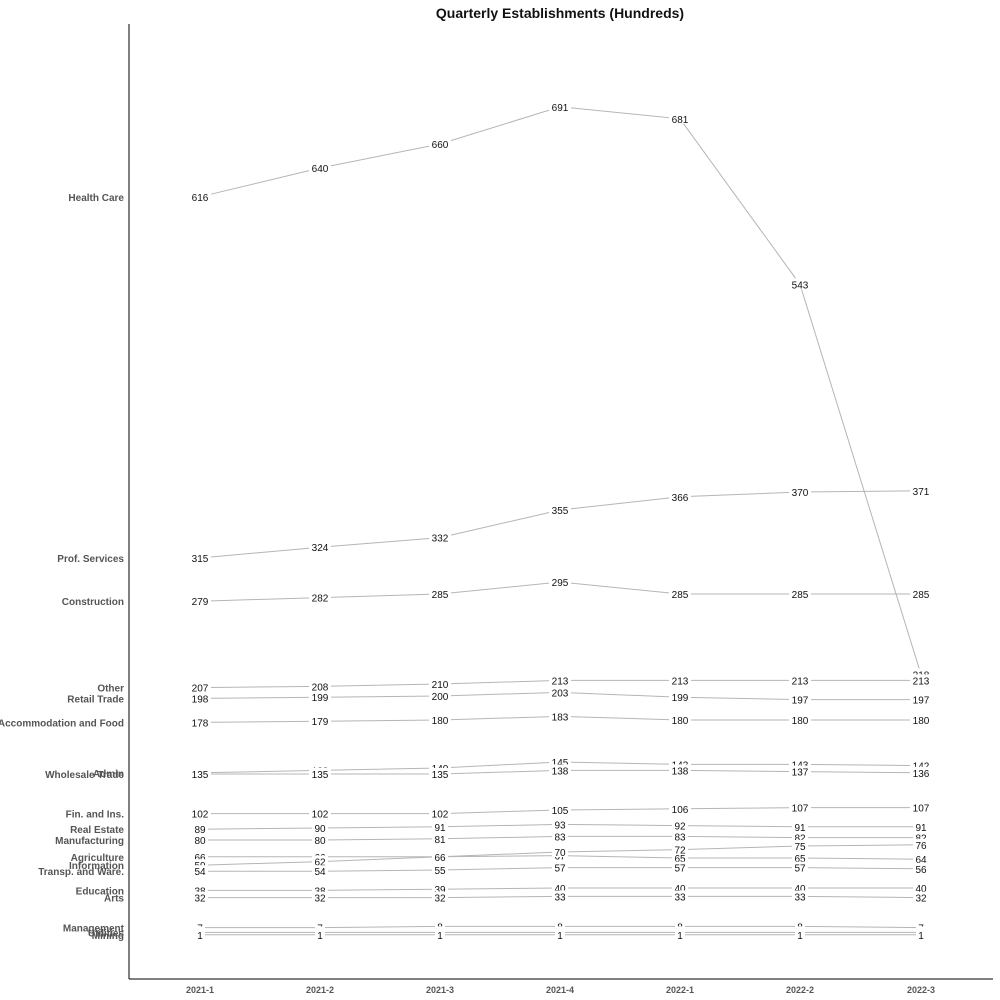 The height and width of the screenshot is (1000, 1000). Describe the element at coordinates (680, 935) in the screenshot. I see `data-label-mining-4: 1` at that location.